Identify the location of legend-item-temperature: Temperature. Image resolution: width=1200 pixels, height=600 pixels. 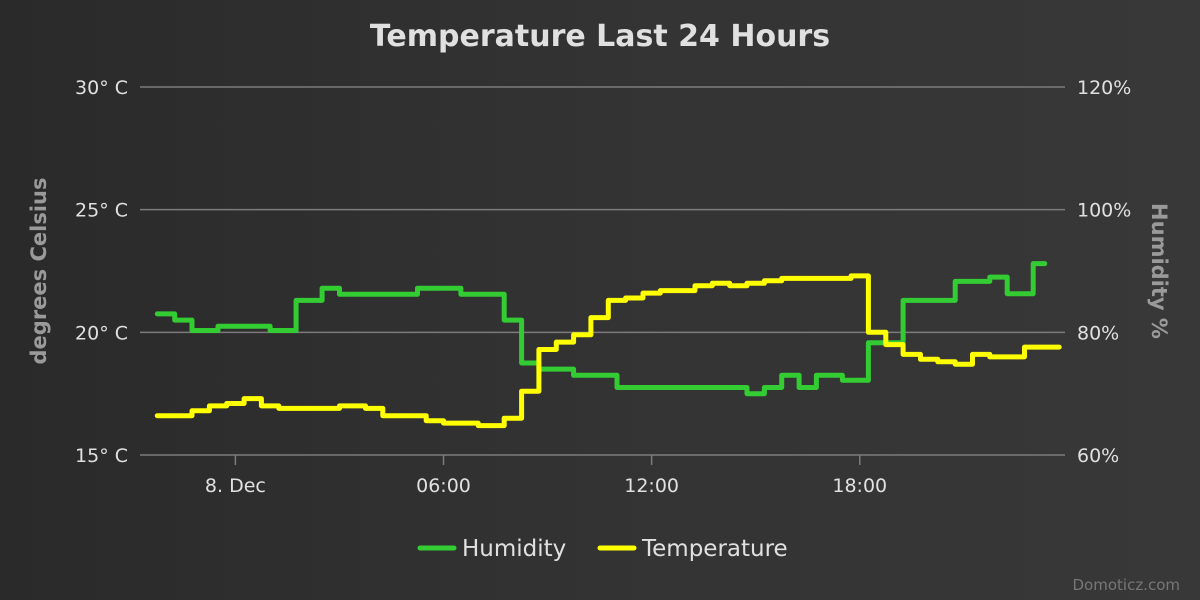
(692, 549).